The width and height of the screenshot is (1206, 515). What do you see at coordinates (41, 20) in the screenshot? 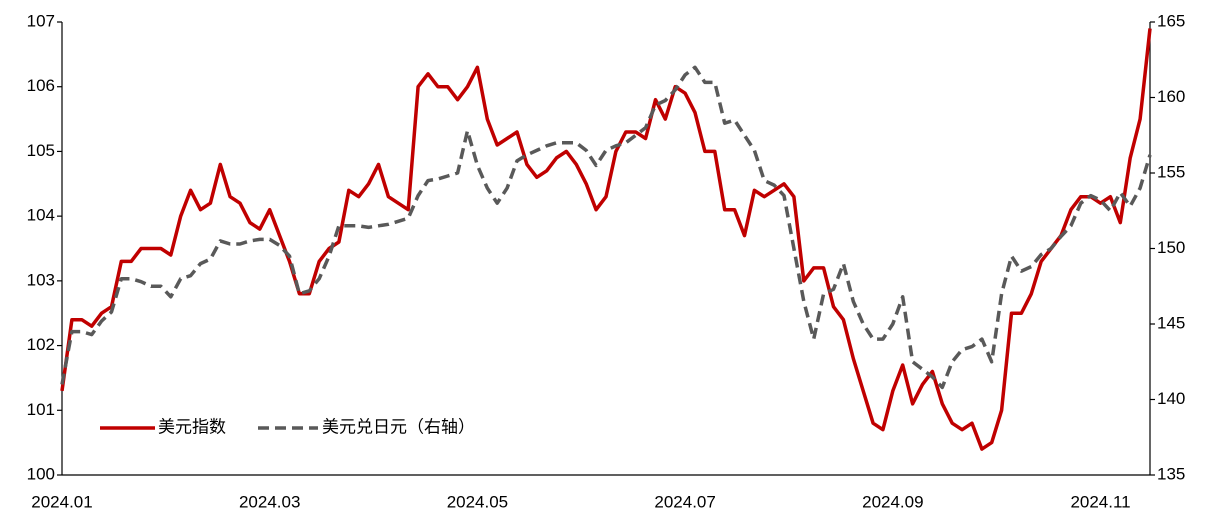
I see `y-tick-label: 107` at bounding box center [41, 20].